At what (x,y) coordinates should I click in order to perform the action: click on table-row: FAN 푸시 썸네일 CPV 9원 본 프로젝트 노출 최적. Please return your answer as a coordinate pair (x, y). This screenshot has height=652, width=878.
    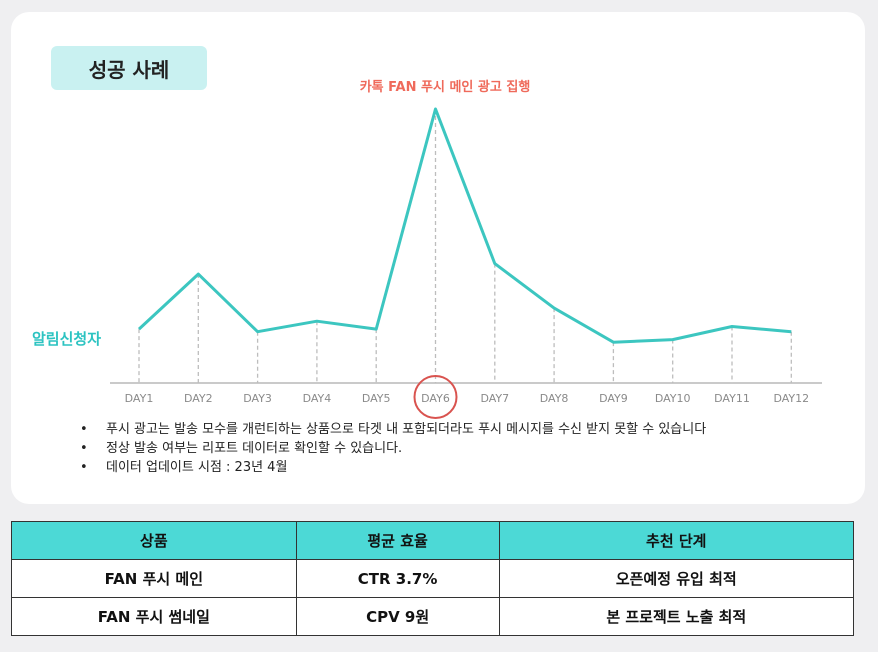
    Looking at the image, I should click on (433, 616).